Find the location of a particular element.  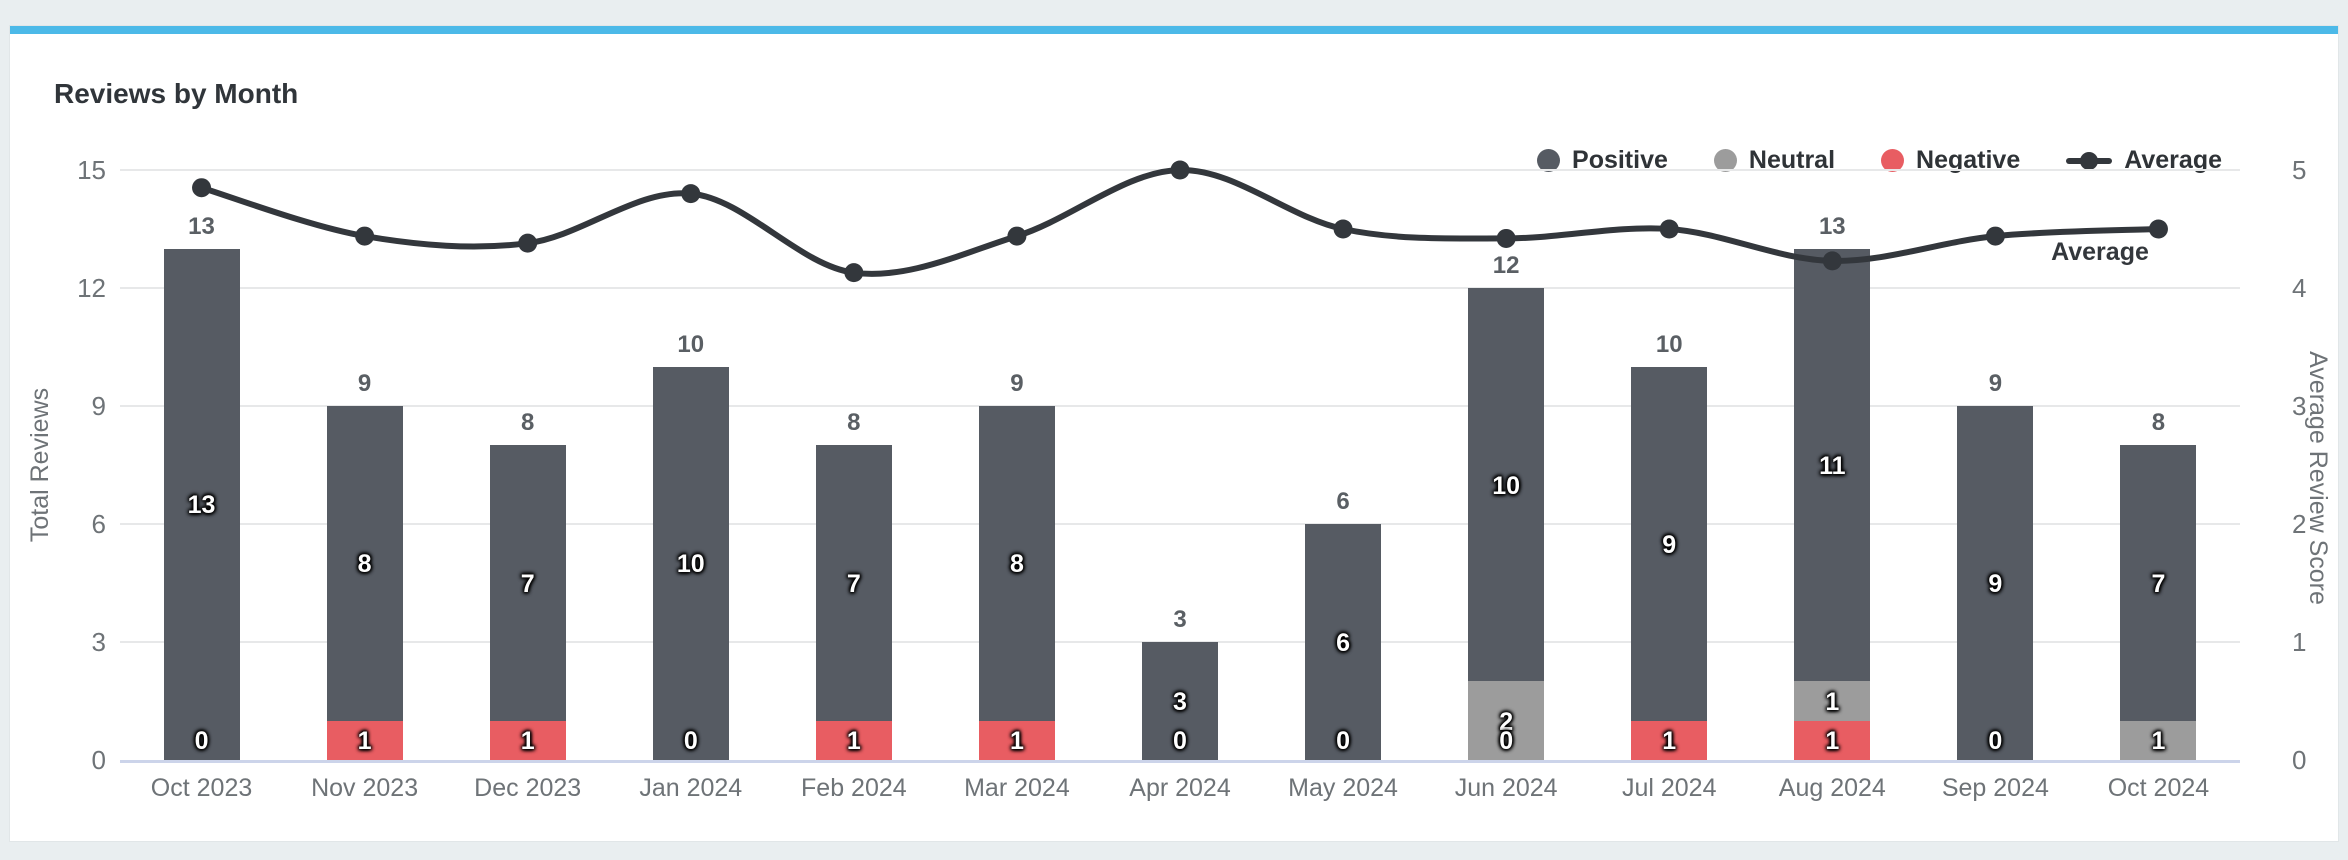

right-axis-tick: 3 is located at coordinates (2299, 406).